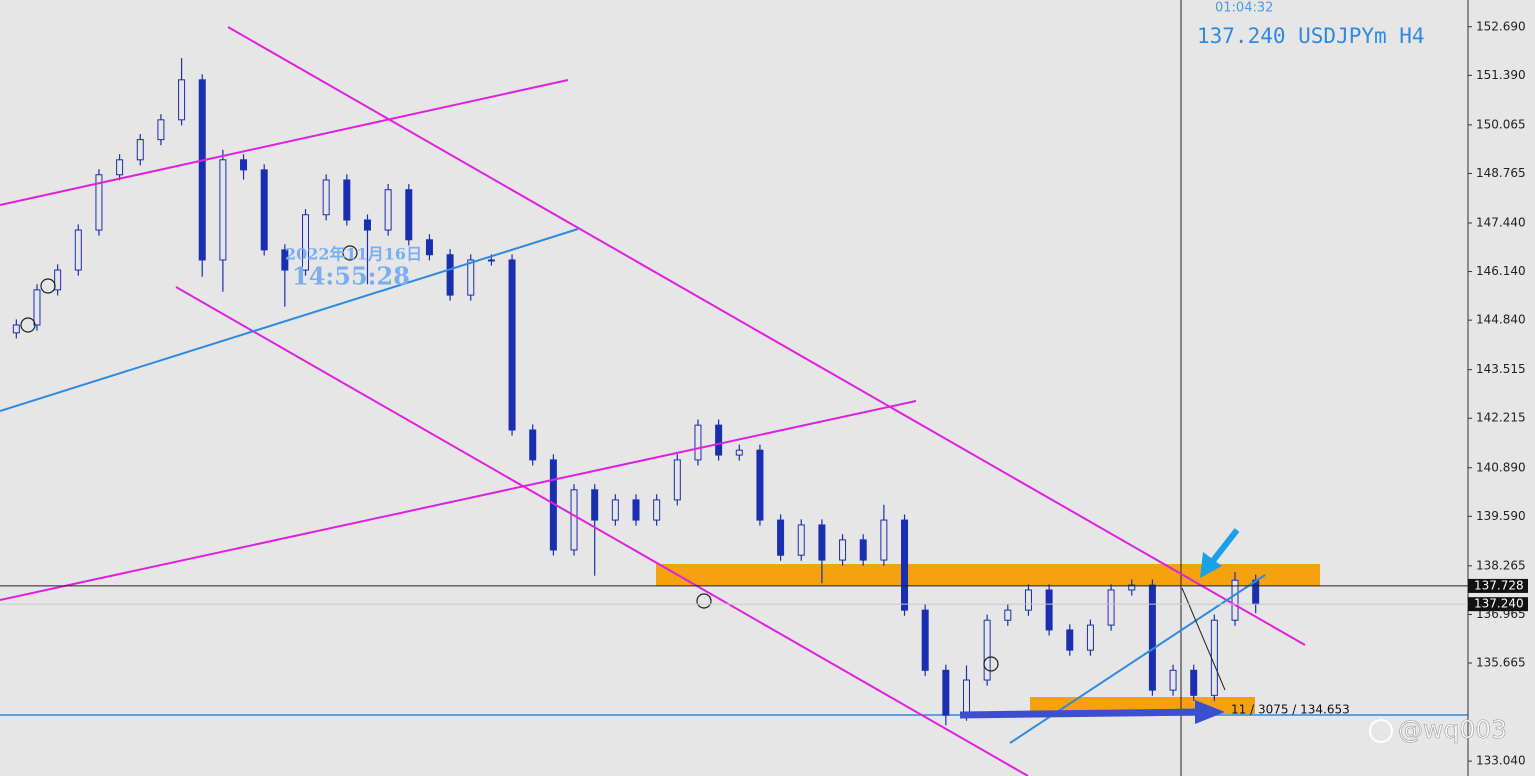 The width and height of the screenshot is (1535, 776). I want to click on y-tick-label: 143.515, so click(1501, 369).